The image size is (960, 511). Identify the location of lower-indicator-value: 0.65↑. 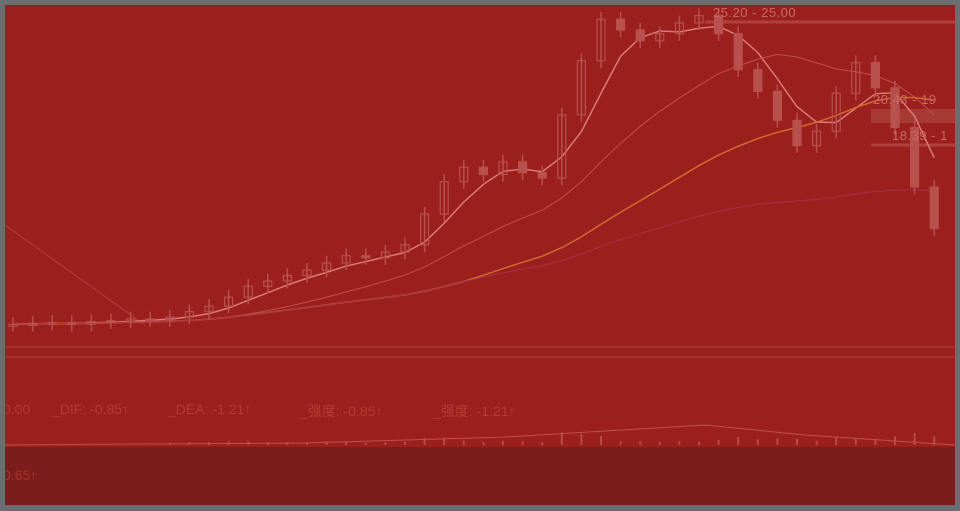
(21, 475).